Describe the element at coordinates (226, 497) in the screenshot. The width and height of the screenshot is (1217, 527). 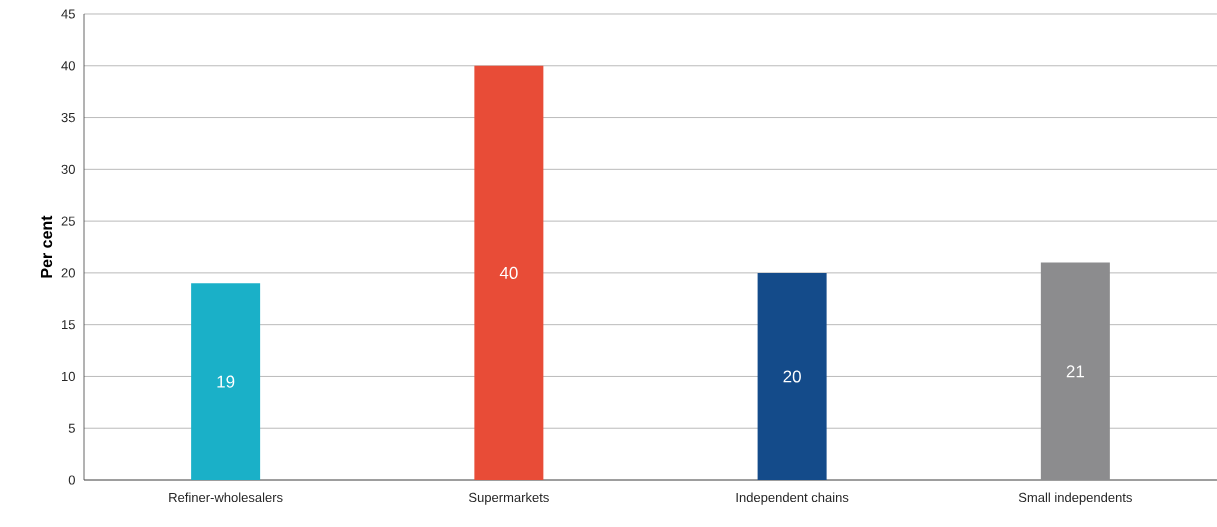
I see `x-tick-label: Refiner-wholesalers` at that location.